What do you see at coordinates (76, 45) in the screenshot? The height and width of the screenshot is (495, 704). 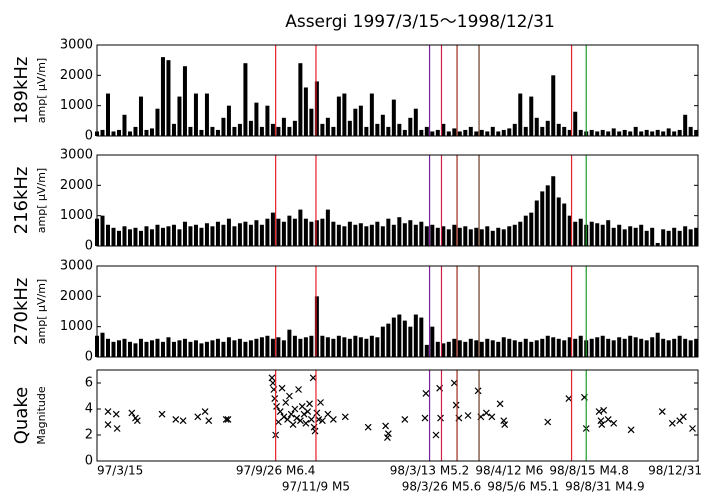 I see `y-tick-label: 3000` at bounding box center [76, 45].